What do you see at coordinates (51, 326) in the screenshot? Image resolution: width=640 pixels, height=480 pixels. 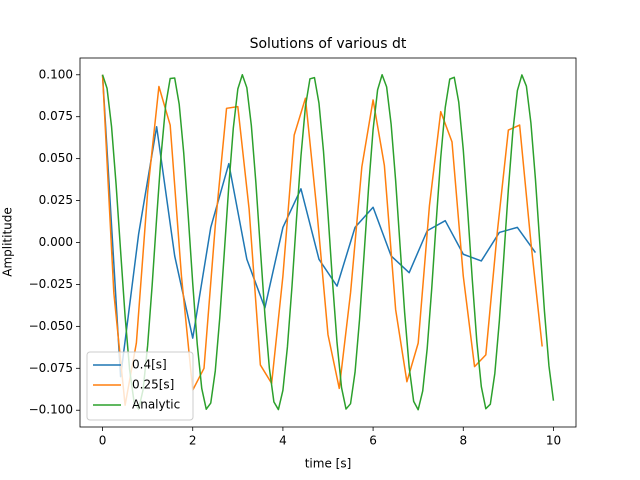 I see `y-tick-label: −0.050` at bounding box center [51, 326].